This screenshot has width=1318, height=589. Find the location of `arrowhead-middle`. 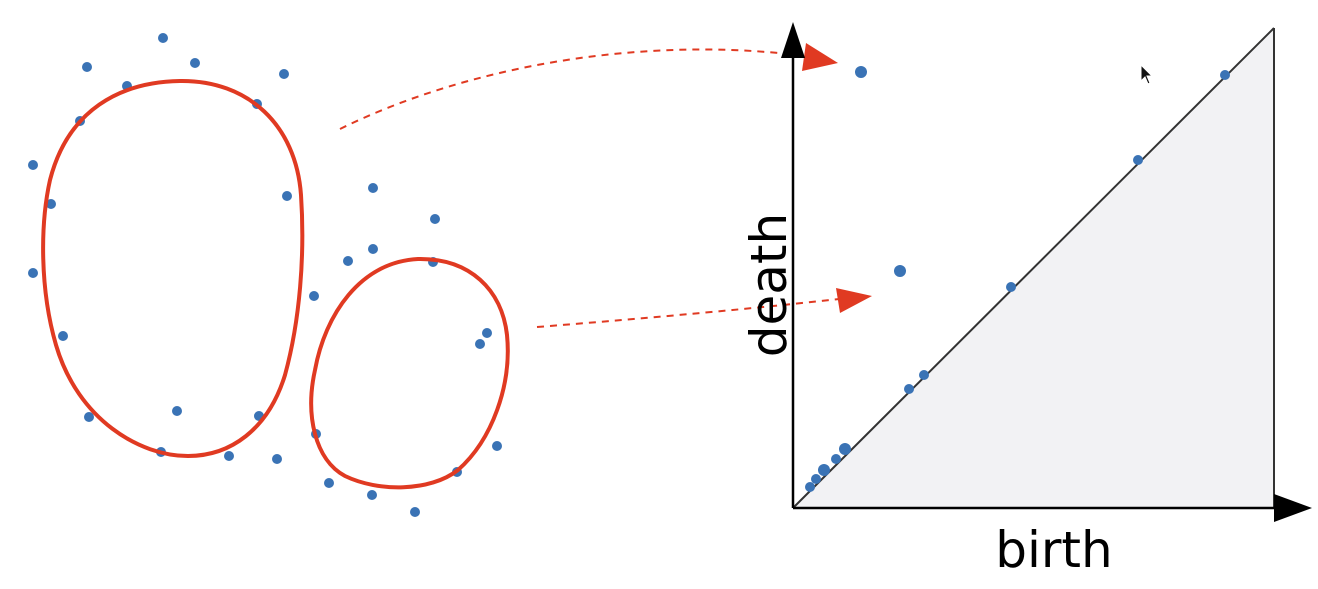

arrowhead-middle is located at coordinates (854, 300).